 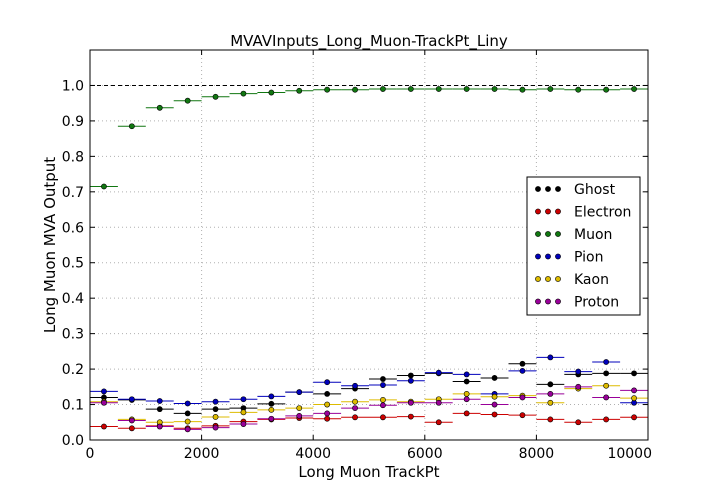 What do you see at coordinates (593, 235) in the screenshot?
I see `legend-label-muon: Muon` at bounding box center [593, 235].